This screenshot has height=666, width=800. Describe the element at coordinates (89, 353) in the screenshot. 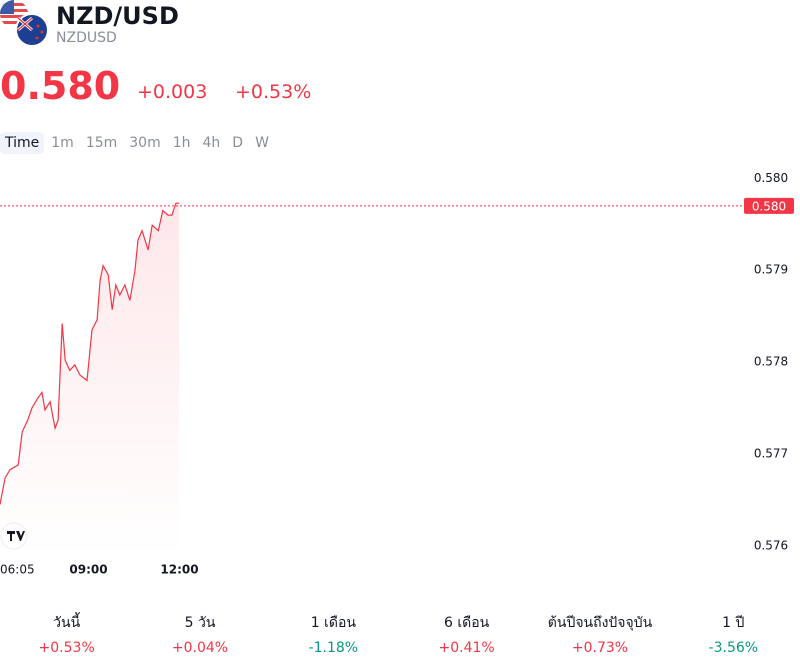

I see `price-line` at that location.